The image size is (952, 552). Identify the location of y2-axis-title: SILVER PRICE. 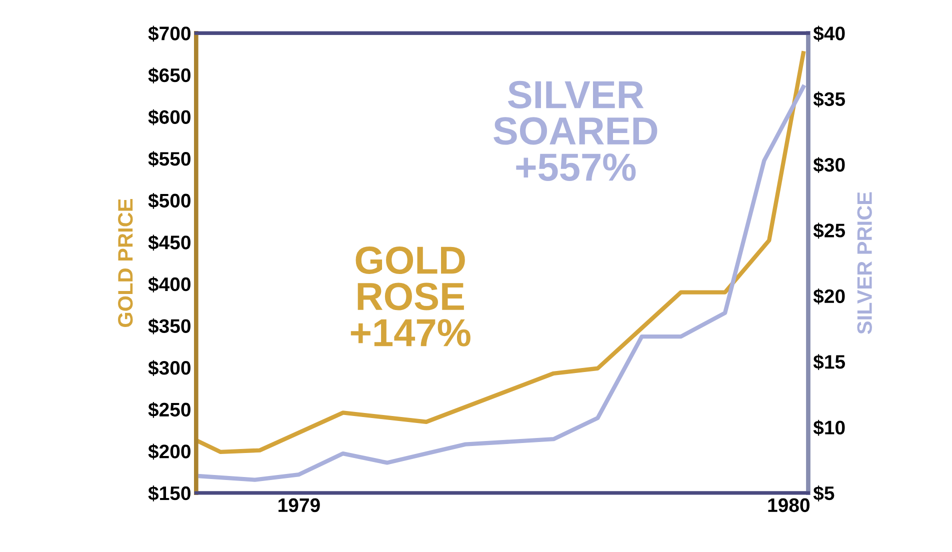
(864, 263).